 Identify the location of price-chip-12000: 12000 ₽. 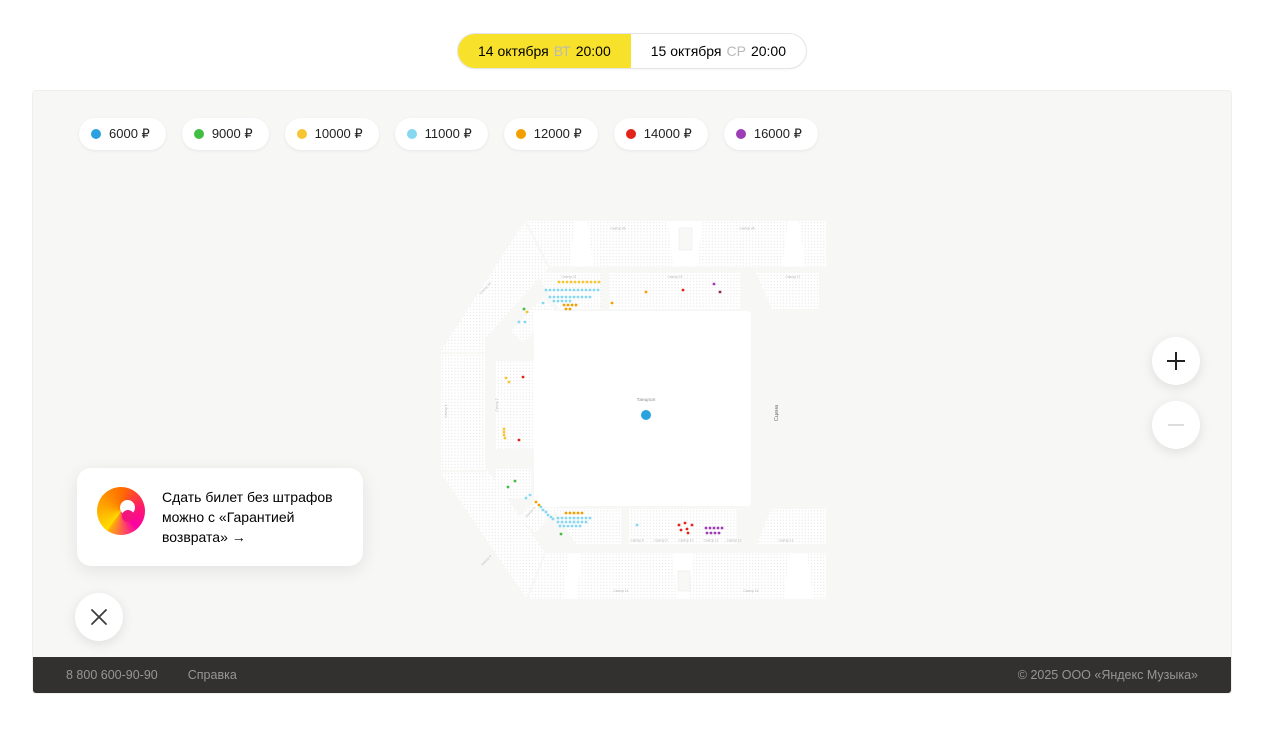
(550, 134).